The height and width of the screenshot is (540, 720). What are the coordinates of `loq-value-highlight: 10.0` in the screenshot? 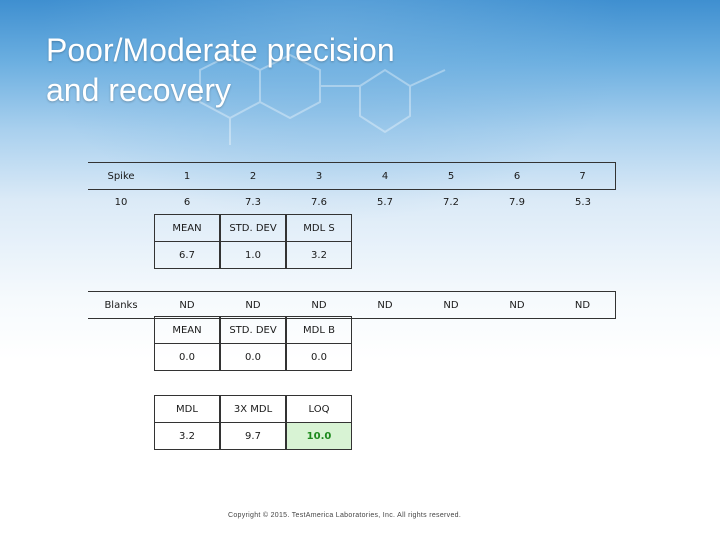 It's located at (319, 436).